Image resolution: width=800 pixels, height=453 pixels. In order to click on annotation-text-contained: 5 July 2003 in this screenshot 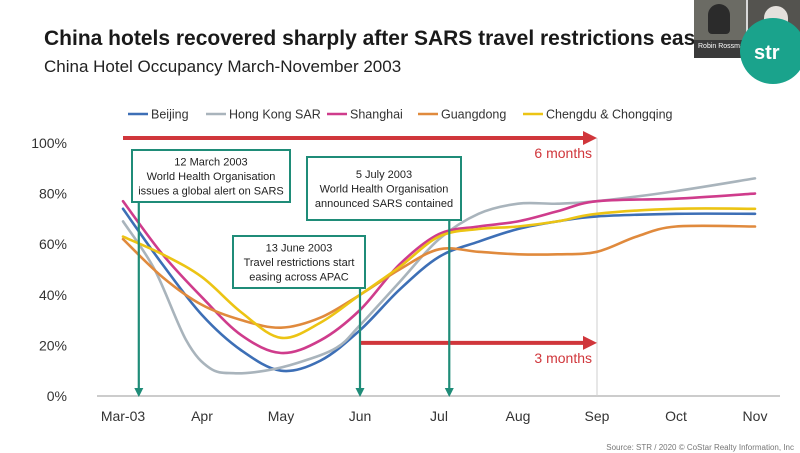, I will do `click(384, 175)`.